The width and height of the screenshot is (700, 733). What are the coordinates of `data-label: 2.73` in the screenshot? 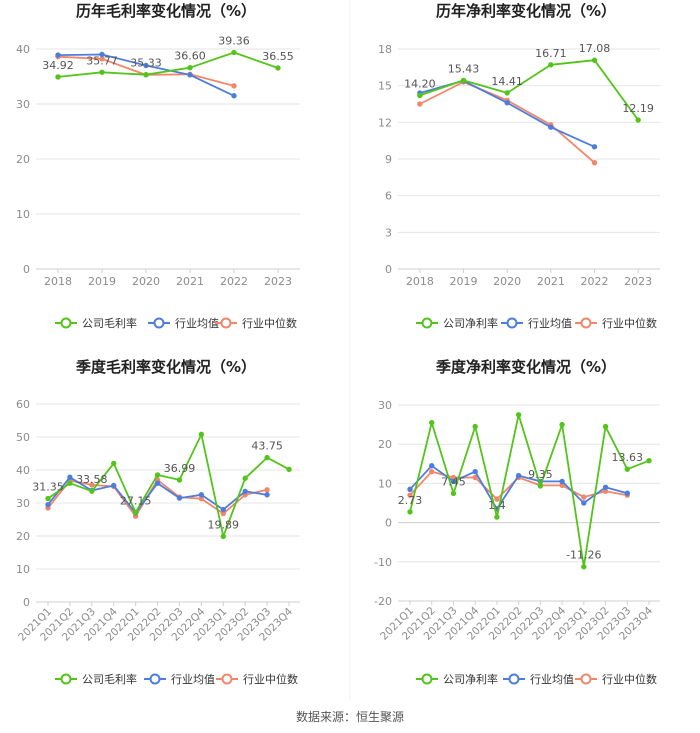 It's located at (410, 500).